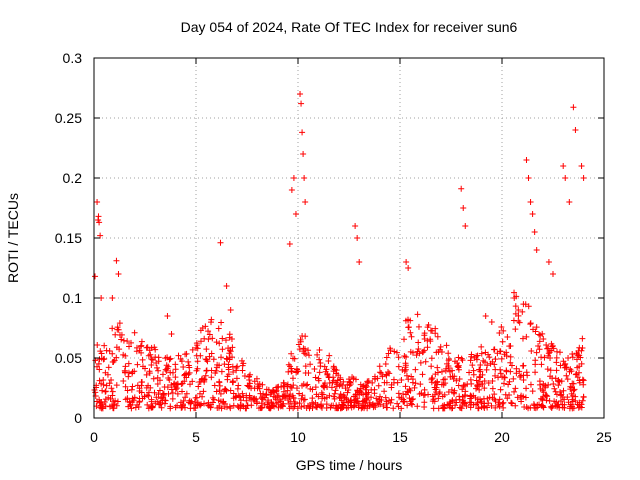  What do you see at coordinates (68, 118) in the screenshot?
I see `y-tick-label: 0.25` at bounding box center [68, 118].